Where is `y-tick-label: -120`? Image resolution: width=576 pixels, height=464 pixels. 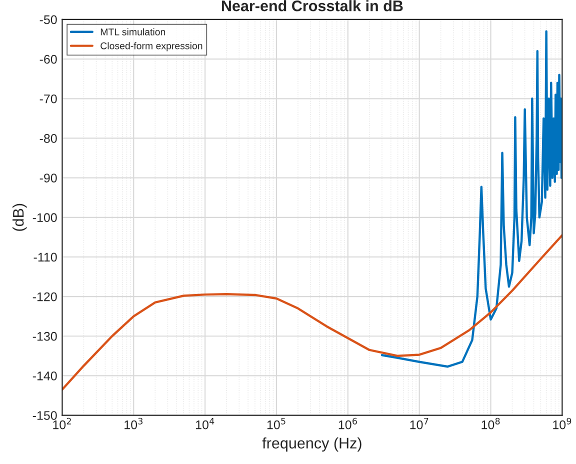 y-tick-label: -120 is located at coordinates (44, 297).